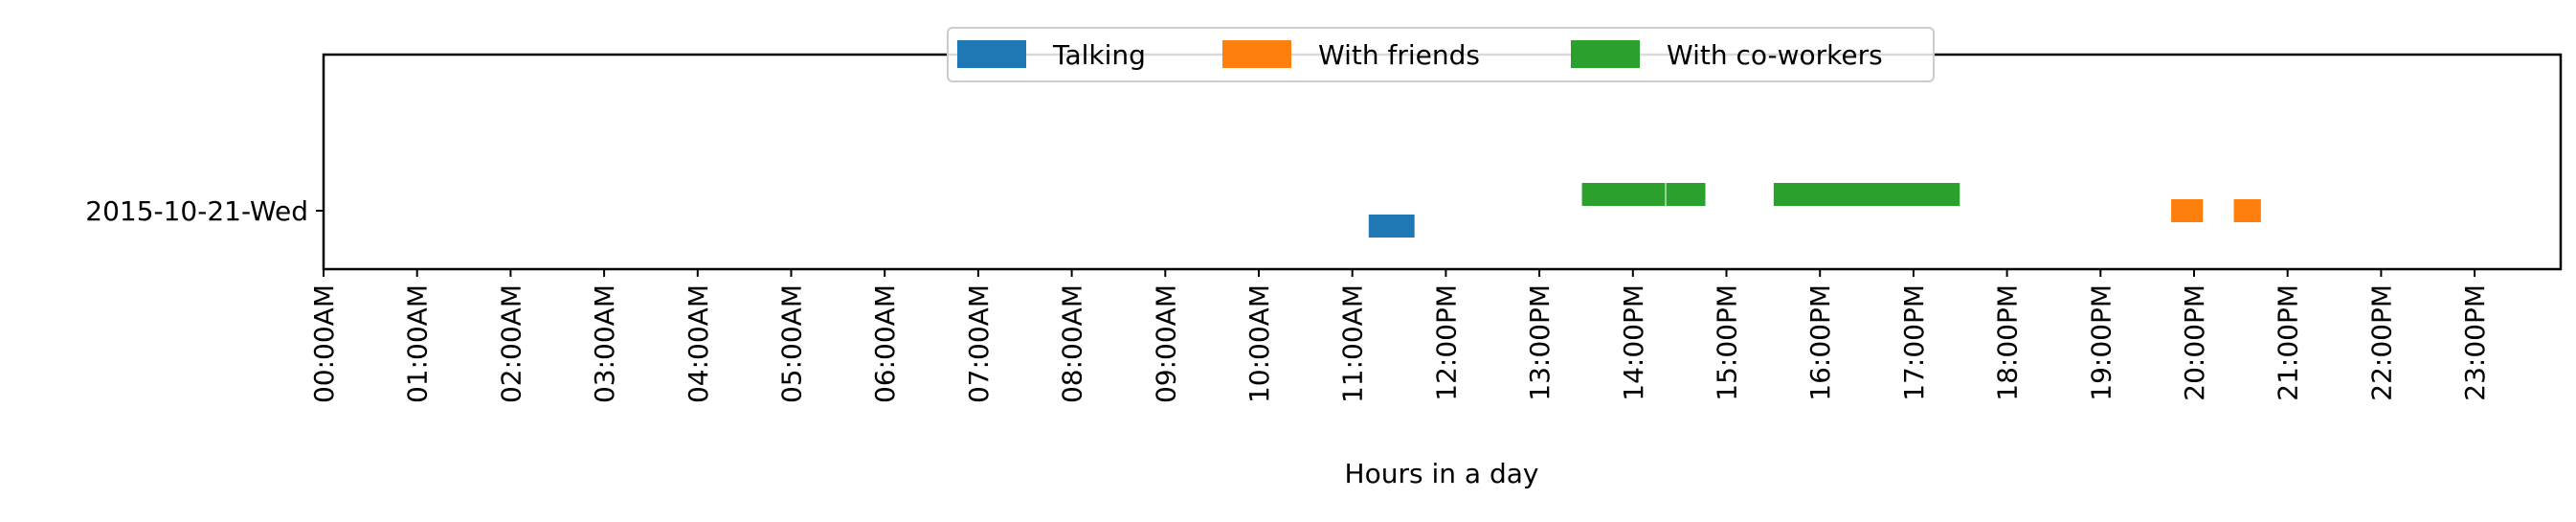 This screenshot has width=2576, height=522. Describe the element at coordinates (418, 343) in the screenshot. I see `x-tick-label-1: 01:00AM` at that location.